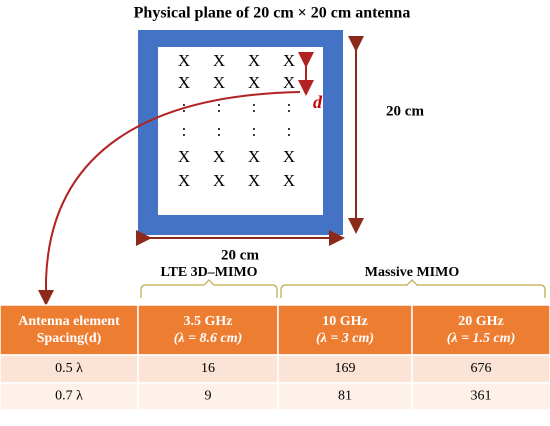  I want to click on spacing-label: d, so click(318, 102).